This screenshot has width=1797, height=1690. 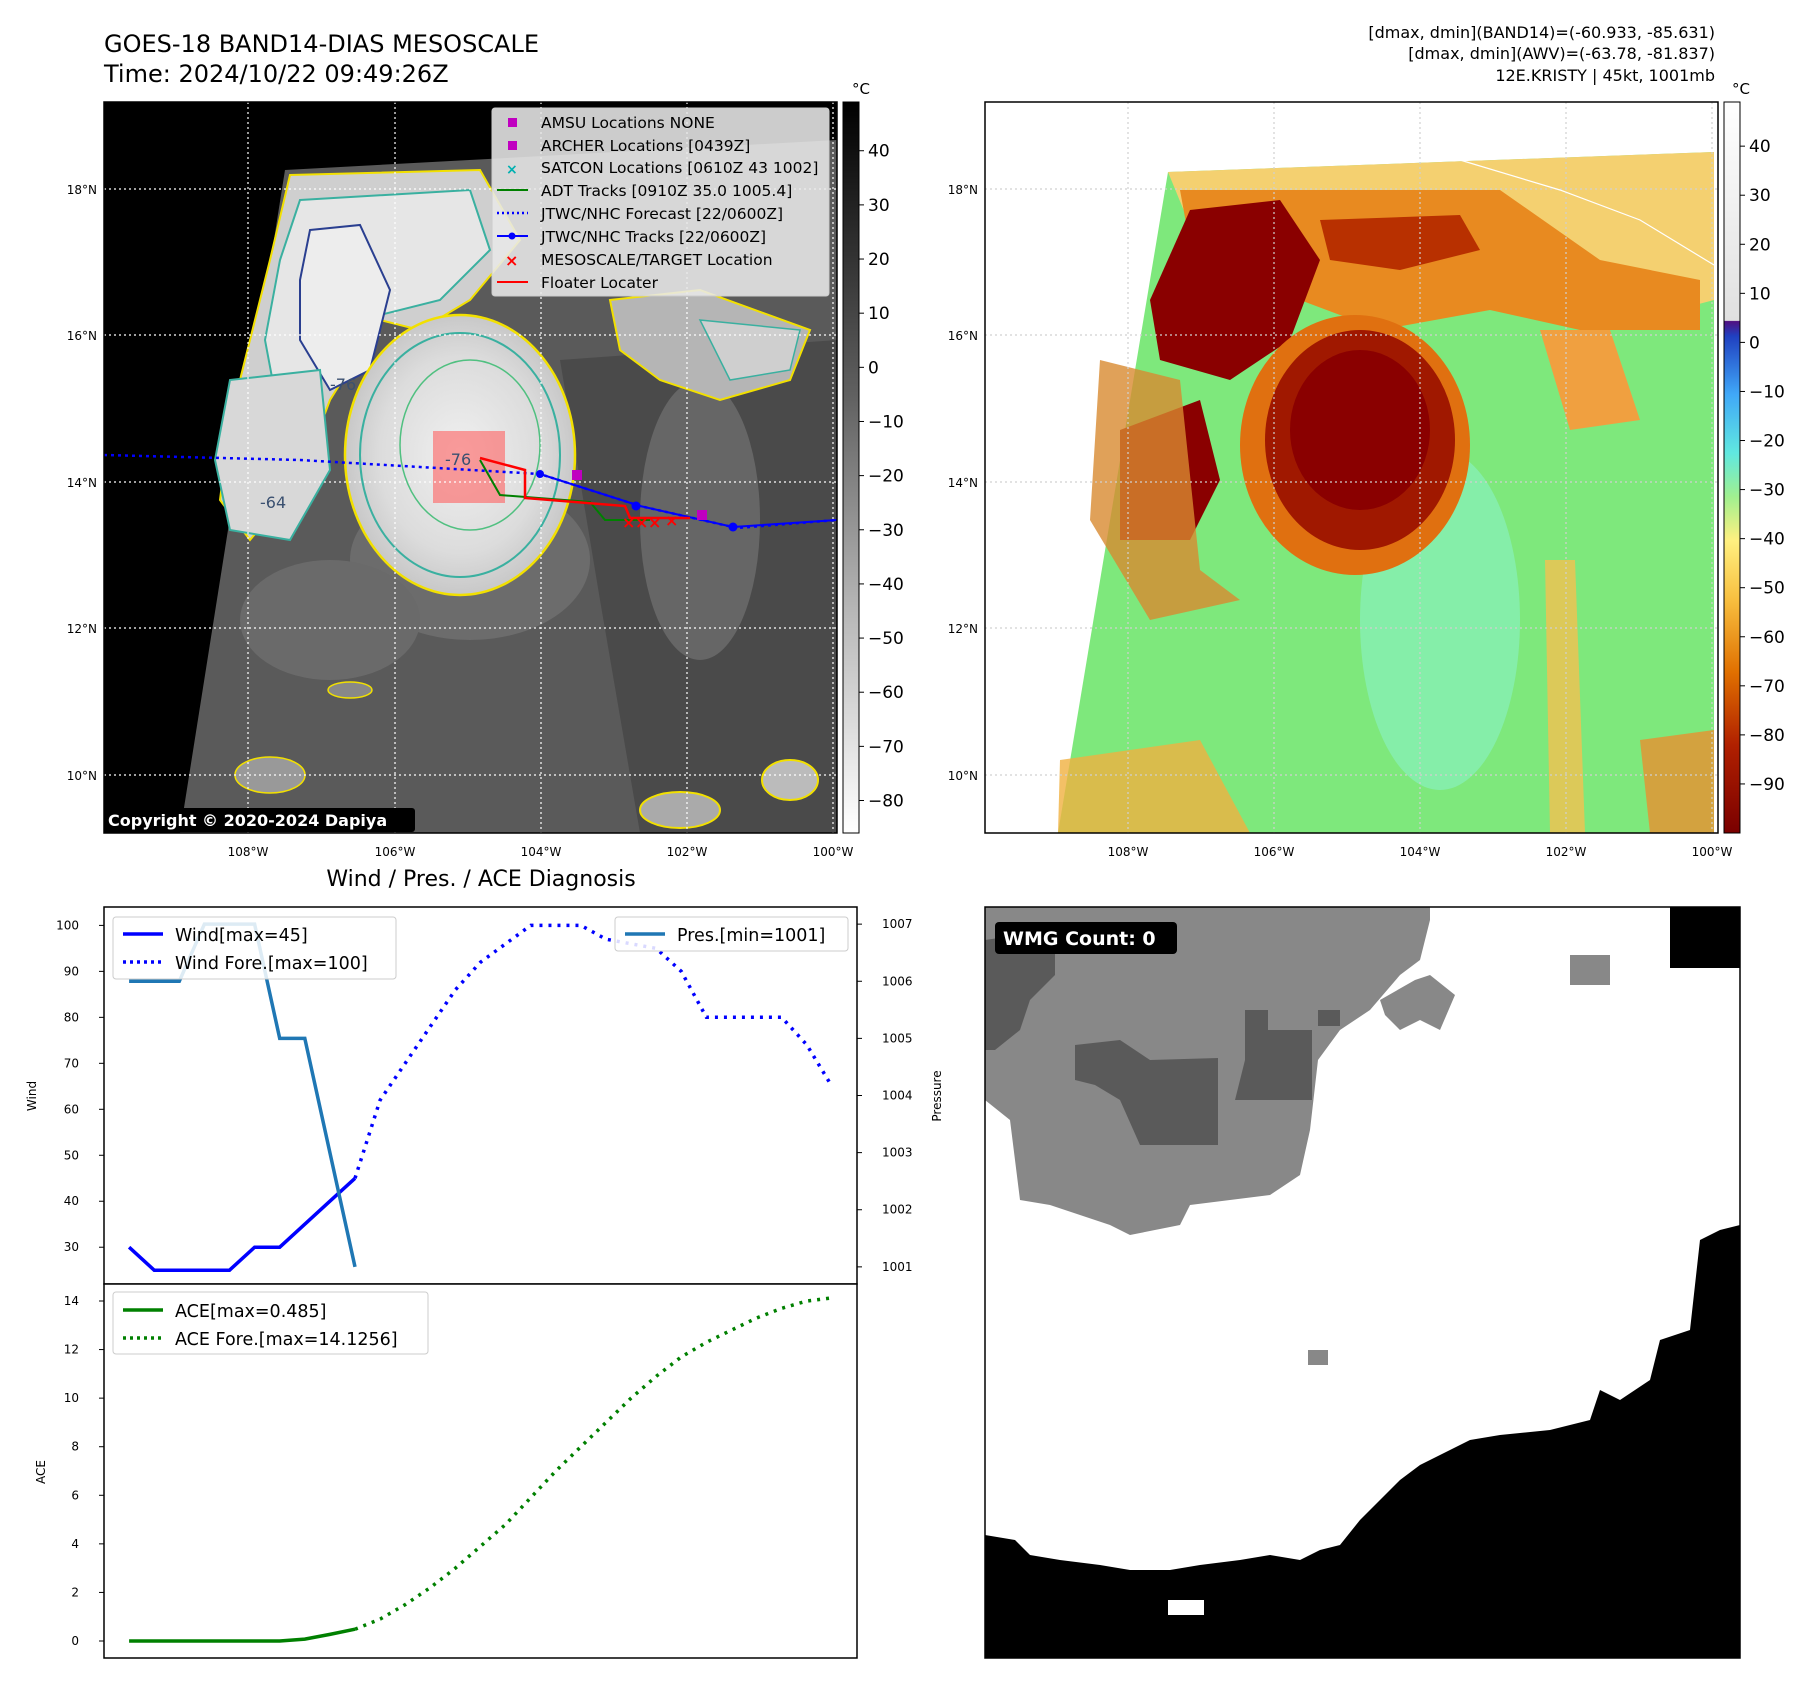 What do you see at coordinates (1767, 442) in the screenshot?
I see `colorbar-tick-label: −20` at bounding box center [1767, 442].